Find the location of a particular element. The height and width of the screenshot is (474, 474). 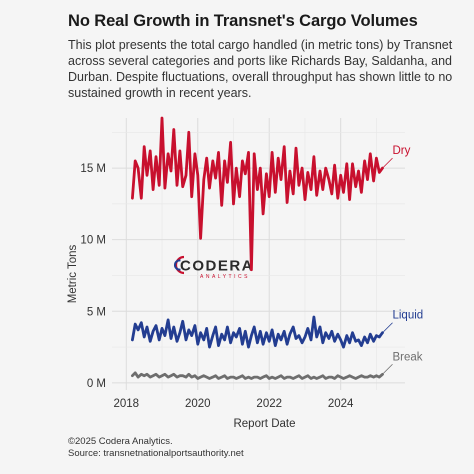

series-label-liquid: Liquid is located at coordinates (407, 316).